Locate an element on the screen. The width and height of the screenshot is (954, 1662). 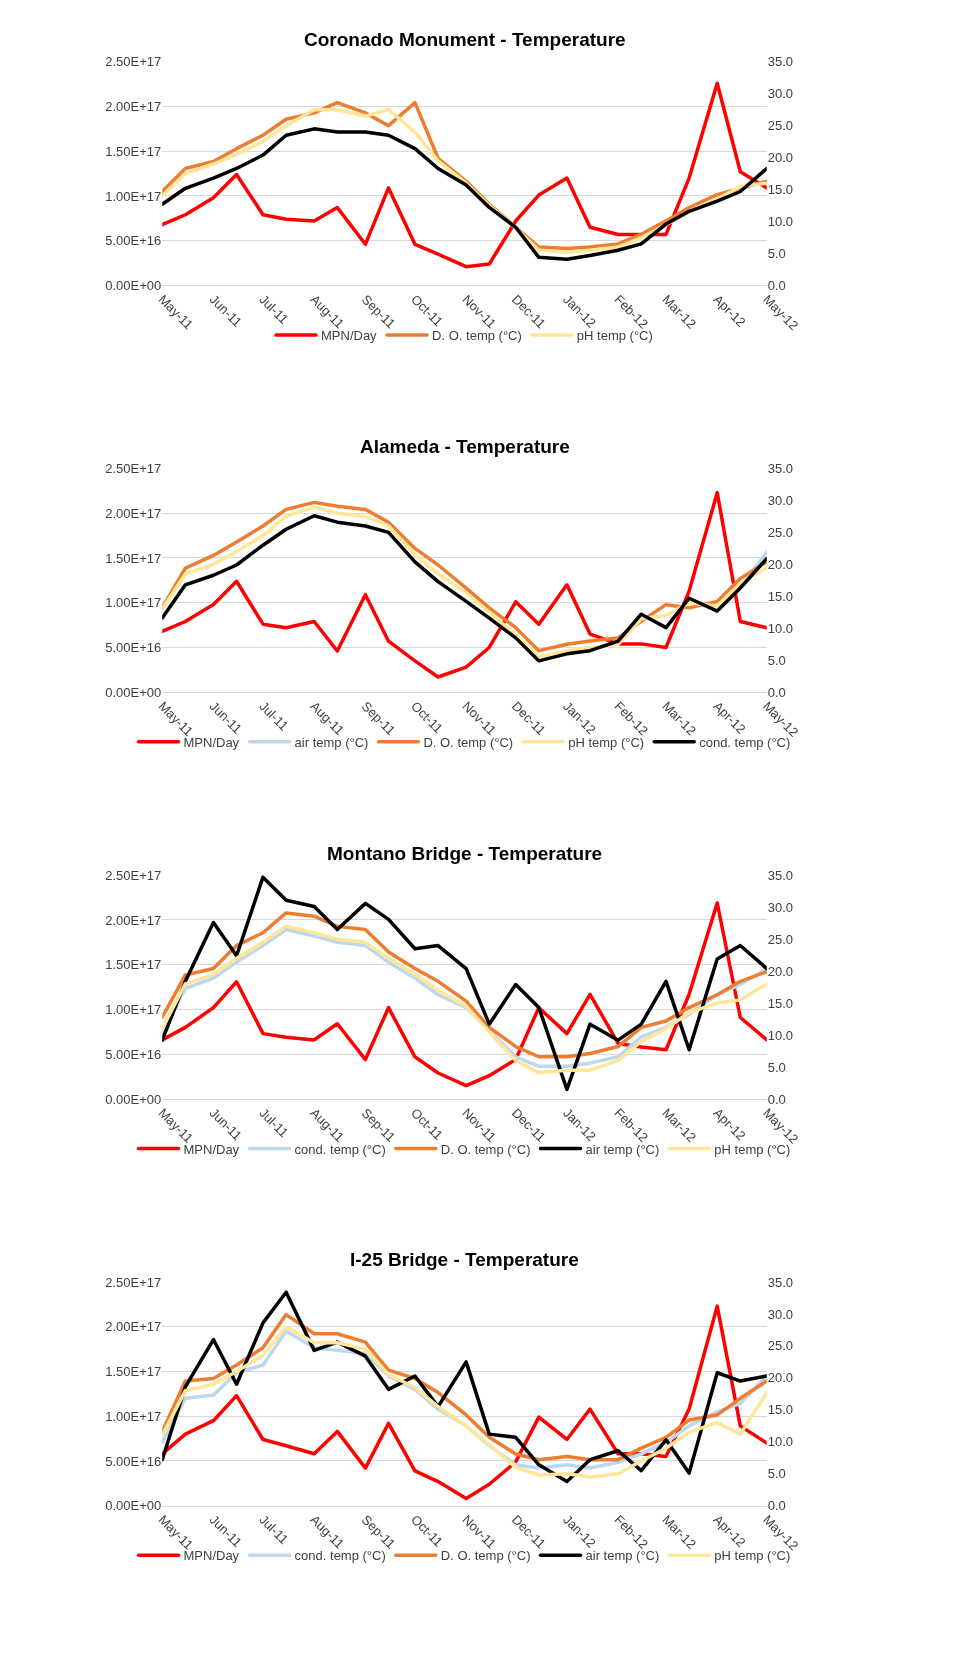
chart-title: Alameda - Temperature is located at coordinates (465, 446).